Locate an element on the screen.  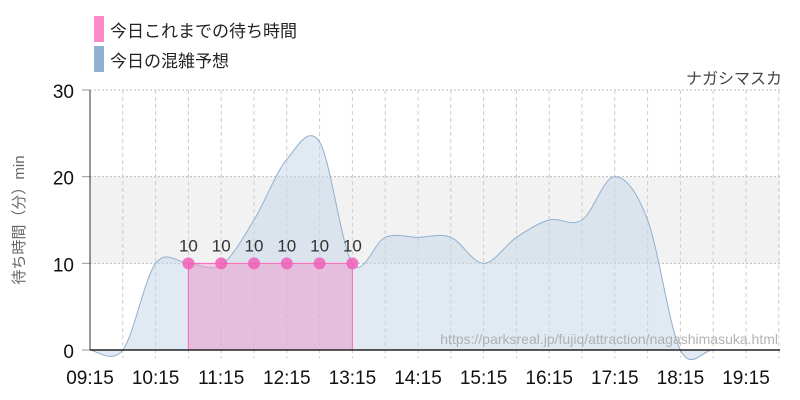
legend-item-forecast: 今日の混雑予想 is located at coordinates (195, 59).